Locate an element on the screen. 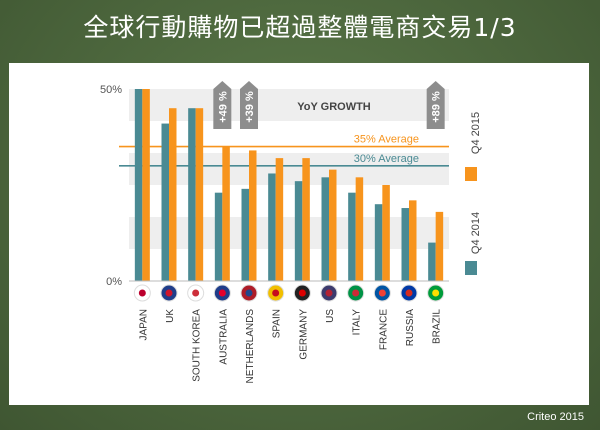  growth-callout: +39 % is located at coordinates (249, 105).